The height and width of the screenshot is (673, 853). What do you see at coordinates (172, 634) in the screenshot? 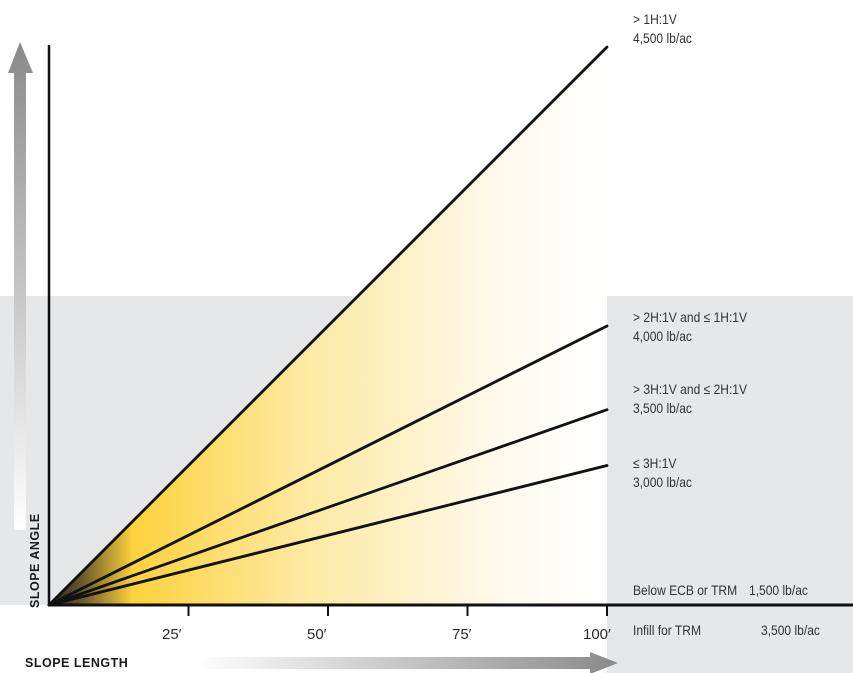
I see `x-tick-label-25: 25′` at bounding box center [172, 634].